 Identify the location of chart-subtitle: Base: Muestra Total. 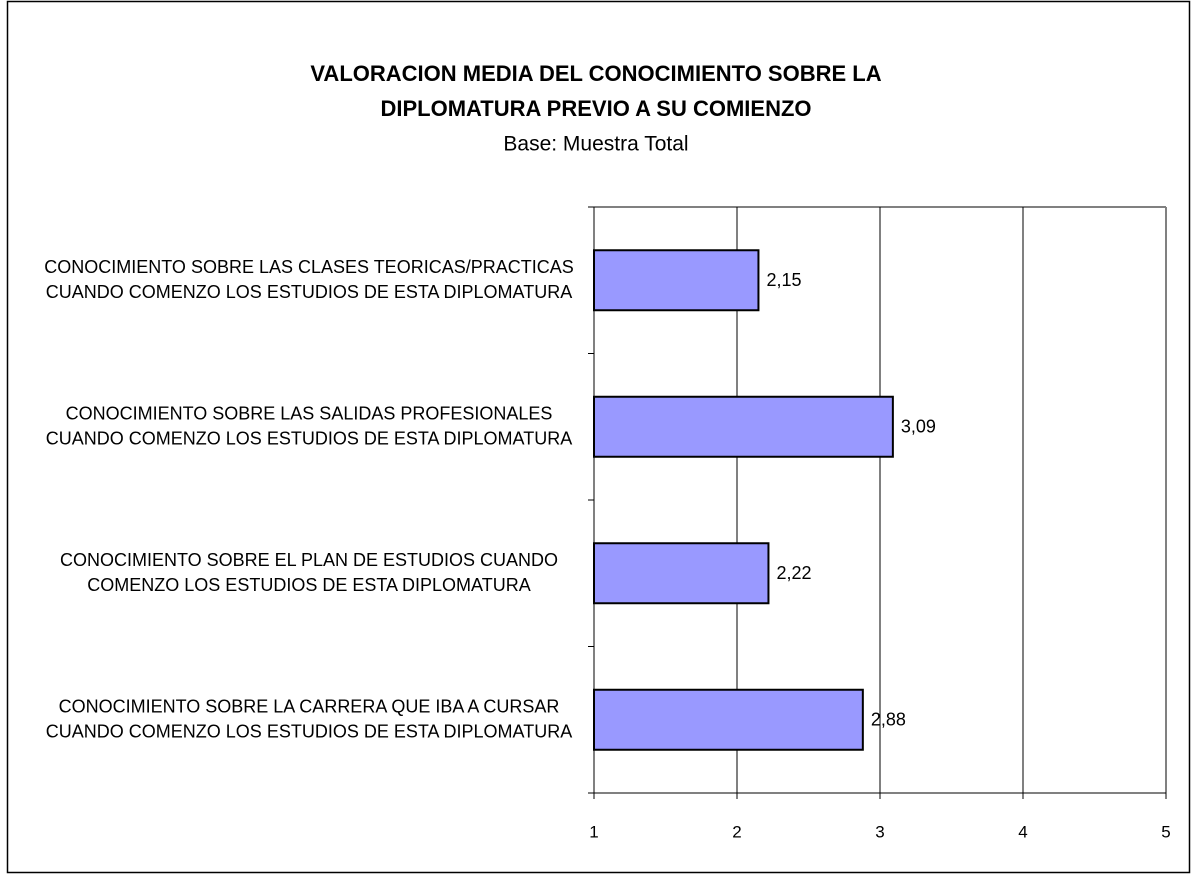
(595, 144).